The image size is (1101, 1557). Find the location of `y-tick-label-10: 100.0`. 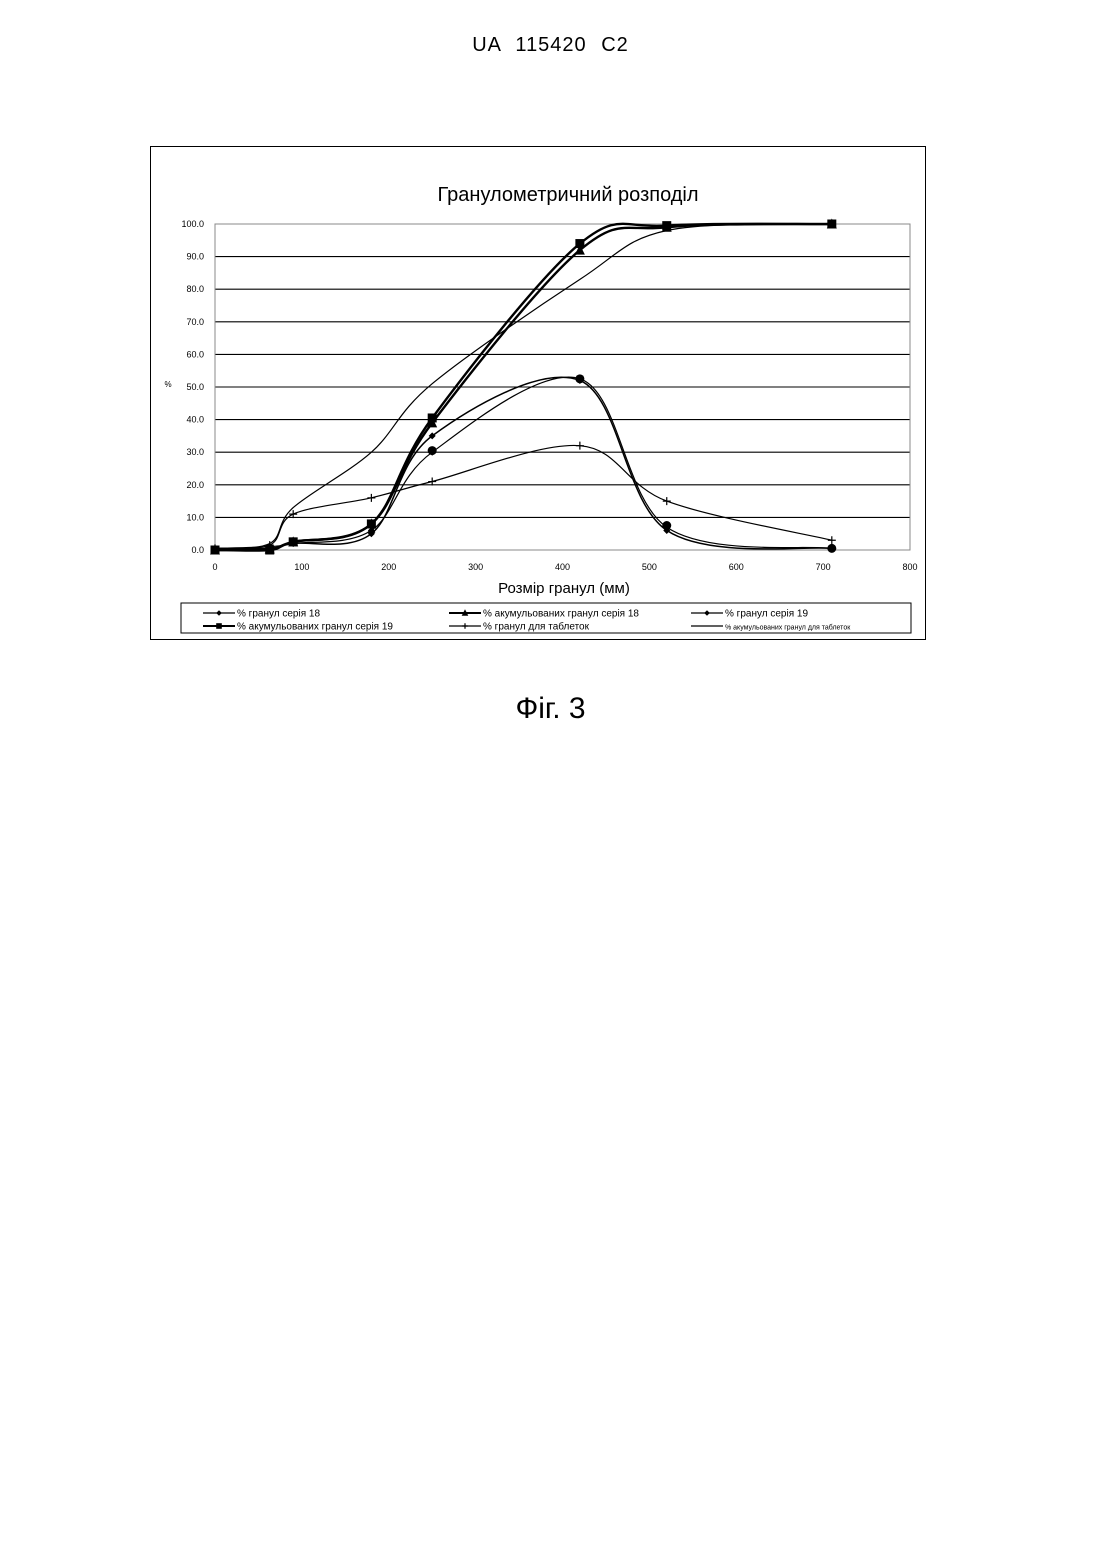

y-tick-label-10: 100.0 is located at coordinates (192, 224).